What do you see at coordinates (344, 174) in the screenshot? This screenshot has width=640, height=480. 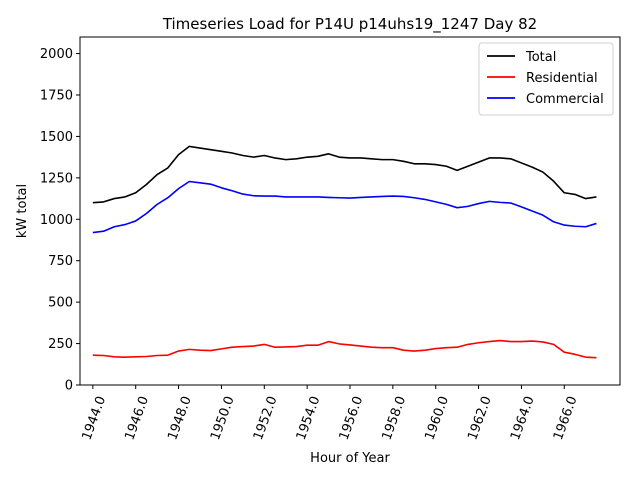 I see `series-line-total` at bounding box center [344, 174].